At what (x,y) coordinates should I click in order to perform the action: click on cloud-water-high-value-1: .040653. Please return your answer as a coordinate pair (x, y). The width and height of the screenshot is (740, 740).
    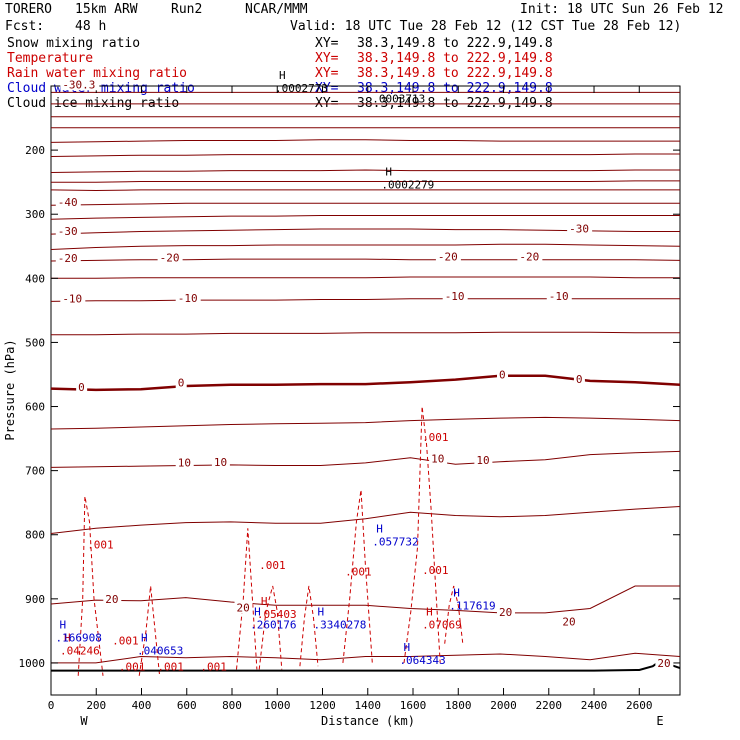
    Looking at the image, I should click on (160, 650).